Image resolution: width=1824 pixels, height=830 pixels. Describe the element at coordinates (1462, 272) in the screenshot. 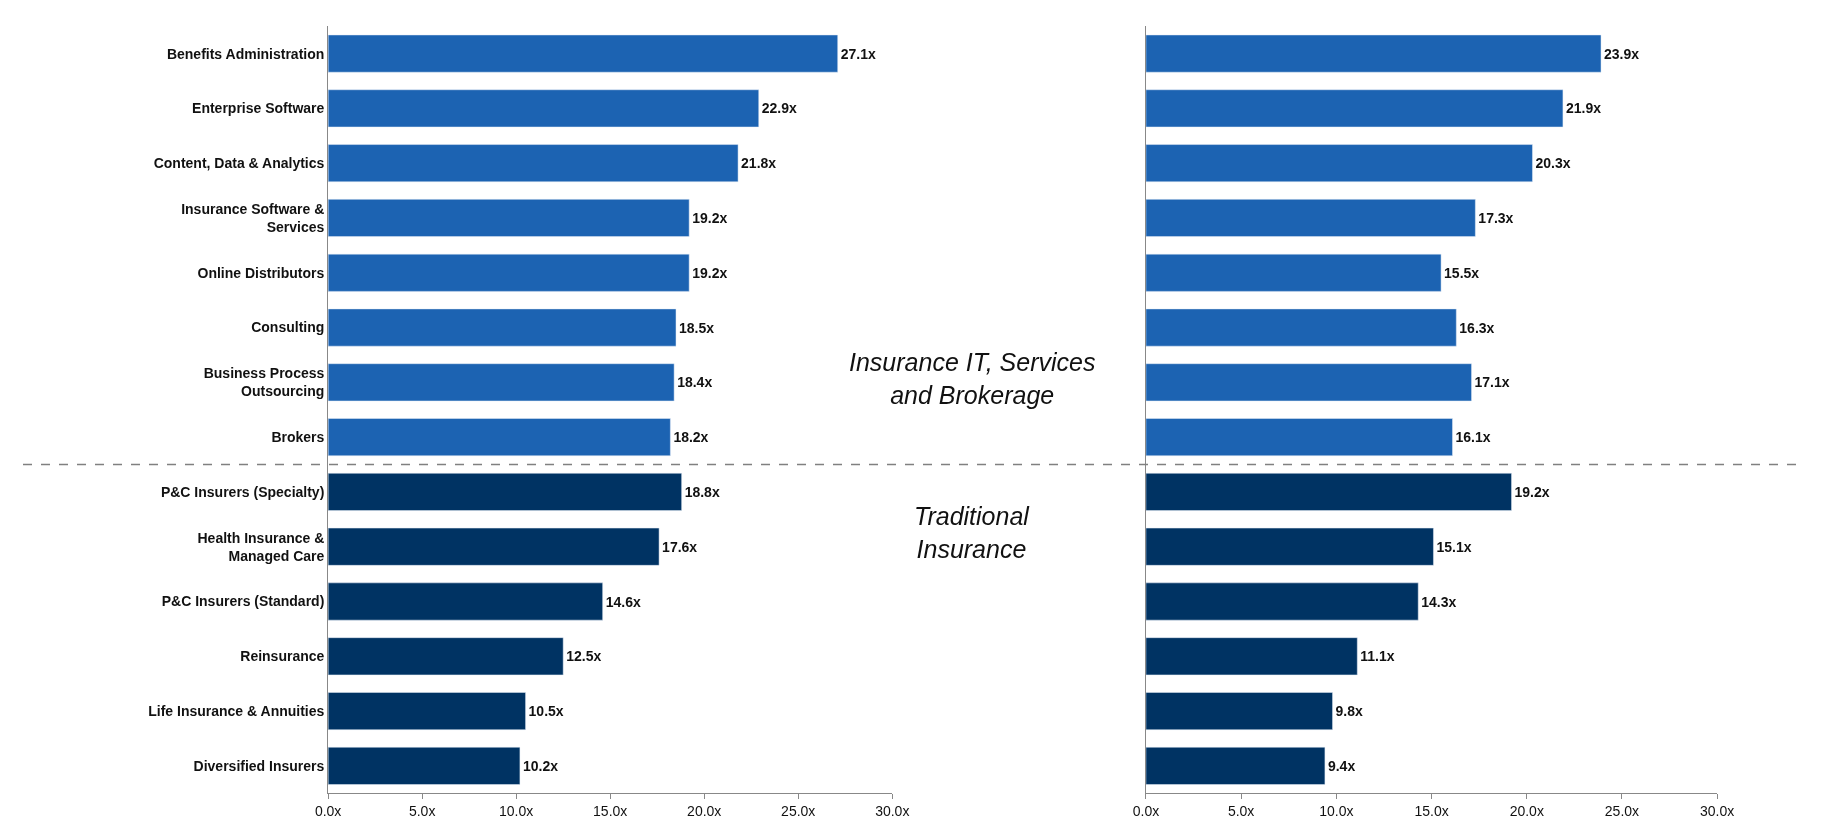

I see `data-label: 15.5x` at that location.